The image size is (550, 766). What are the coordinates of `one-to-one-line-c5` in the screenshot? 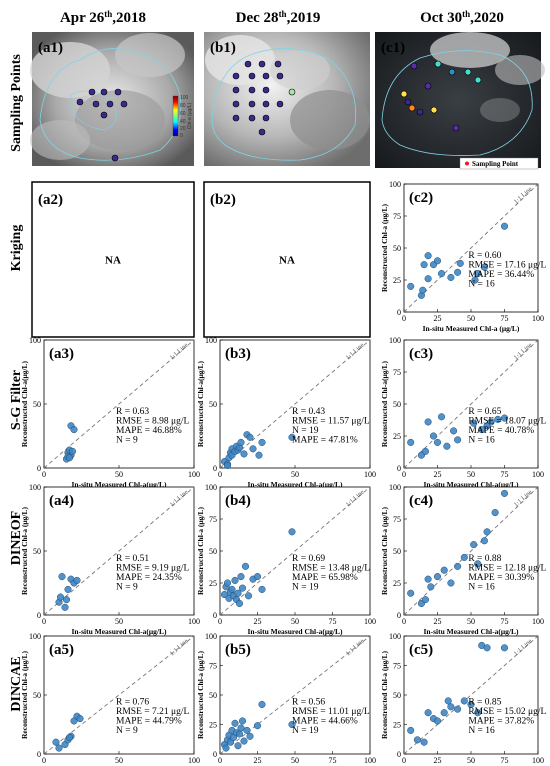 It's located at (471, 695).